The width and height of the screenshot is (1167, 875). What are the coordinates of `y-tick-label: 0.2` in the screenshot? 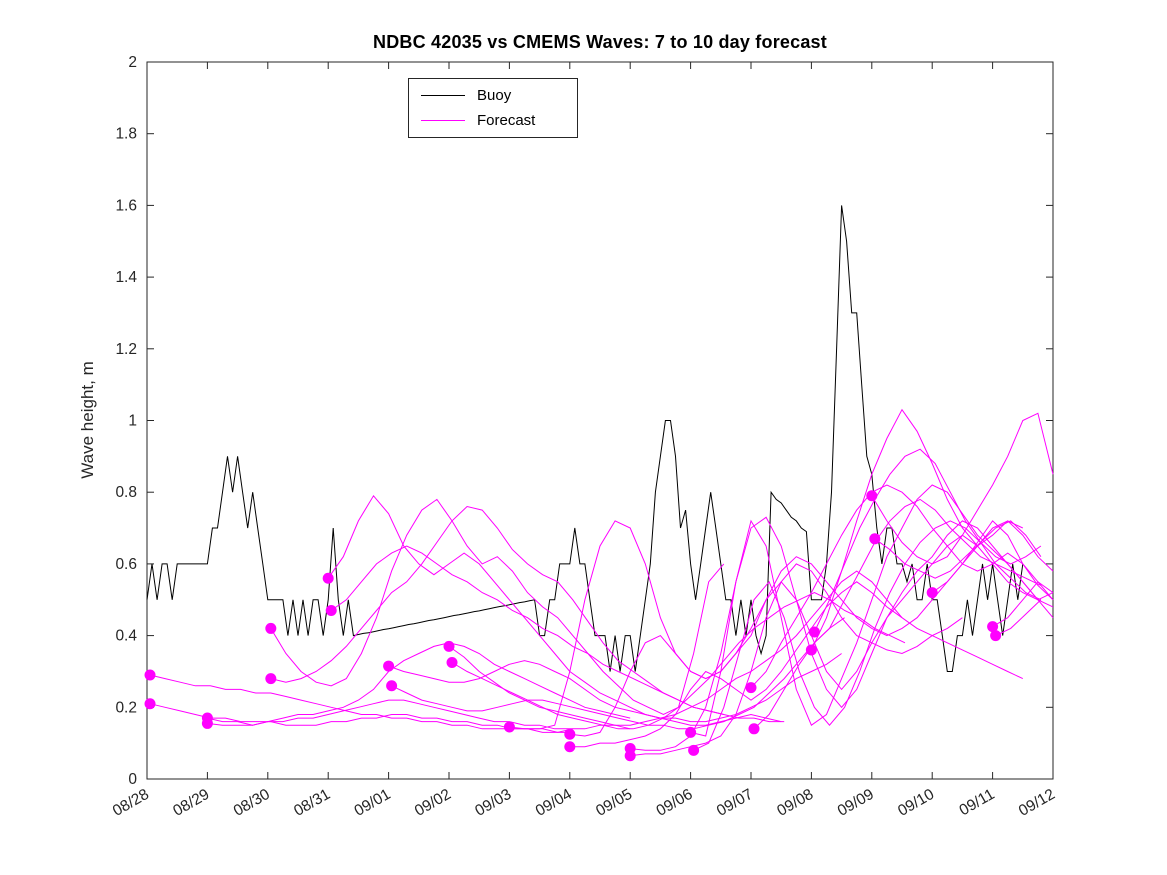 It's located at (126, 707).